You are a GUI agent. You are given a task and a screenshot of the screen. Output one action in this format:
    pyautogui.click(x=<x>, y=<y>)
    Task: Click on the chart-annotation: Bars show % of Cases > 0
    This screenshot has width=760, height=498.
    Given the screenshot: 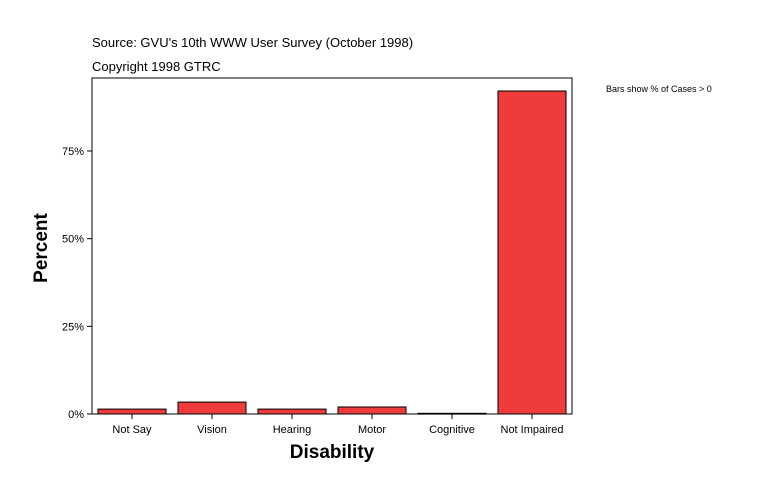 What is the action you would take?
    pyautogui.click(x=659, y=89)
    